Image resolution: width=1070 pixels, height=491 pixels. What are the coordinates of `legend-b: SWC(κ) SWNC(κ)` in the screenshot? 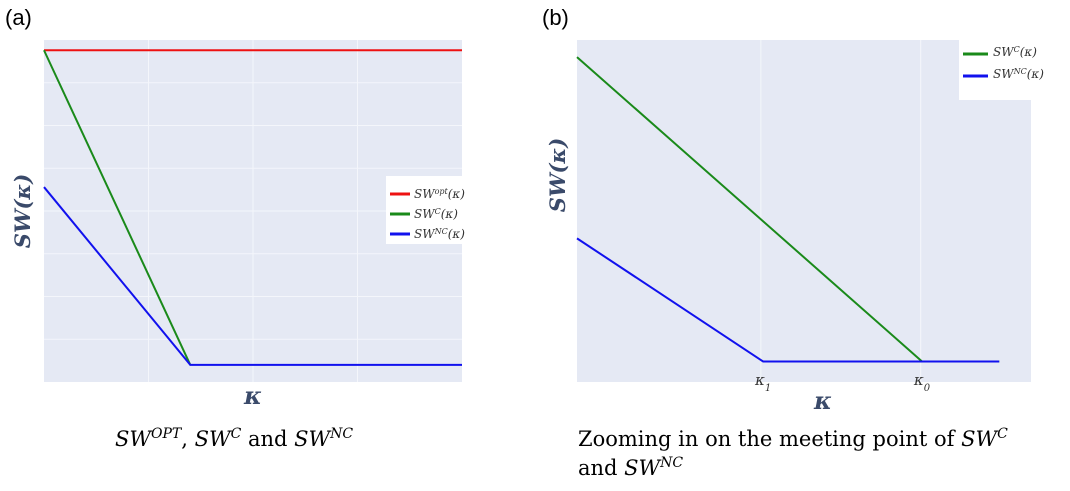 It's located at (1011, 70).